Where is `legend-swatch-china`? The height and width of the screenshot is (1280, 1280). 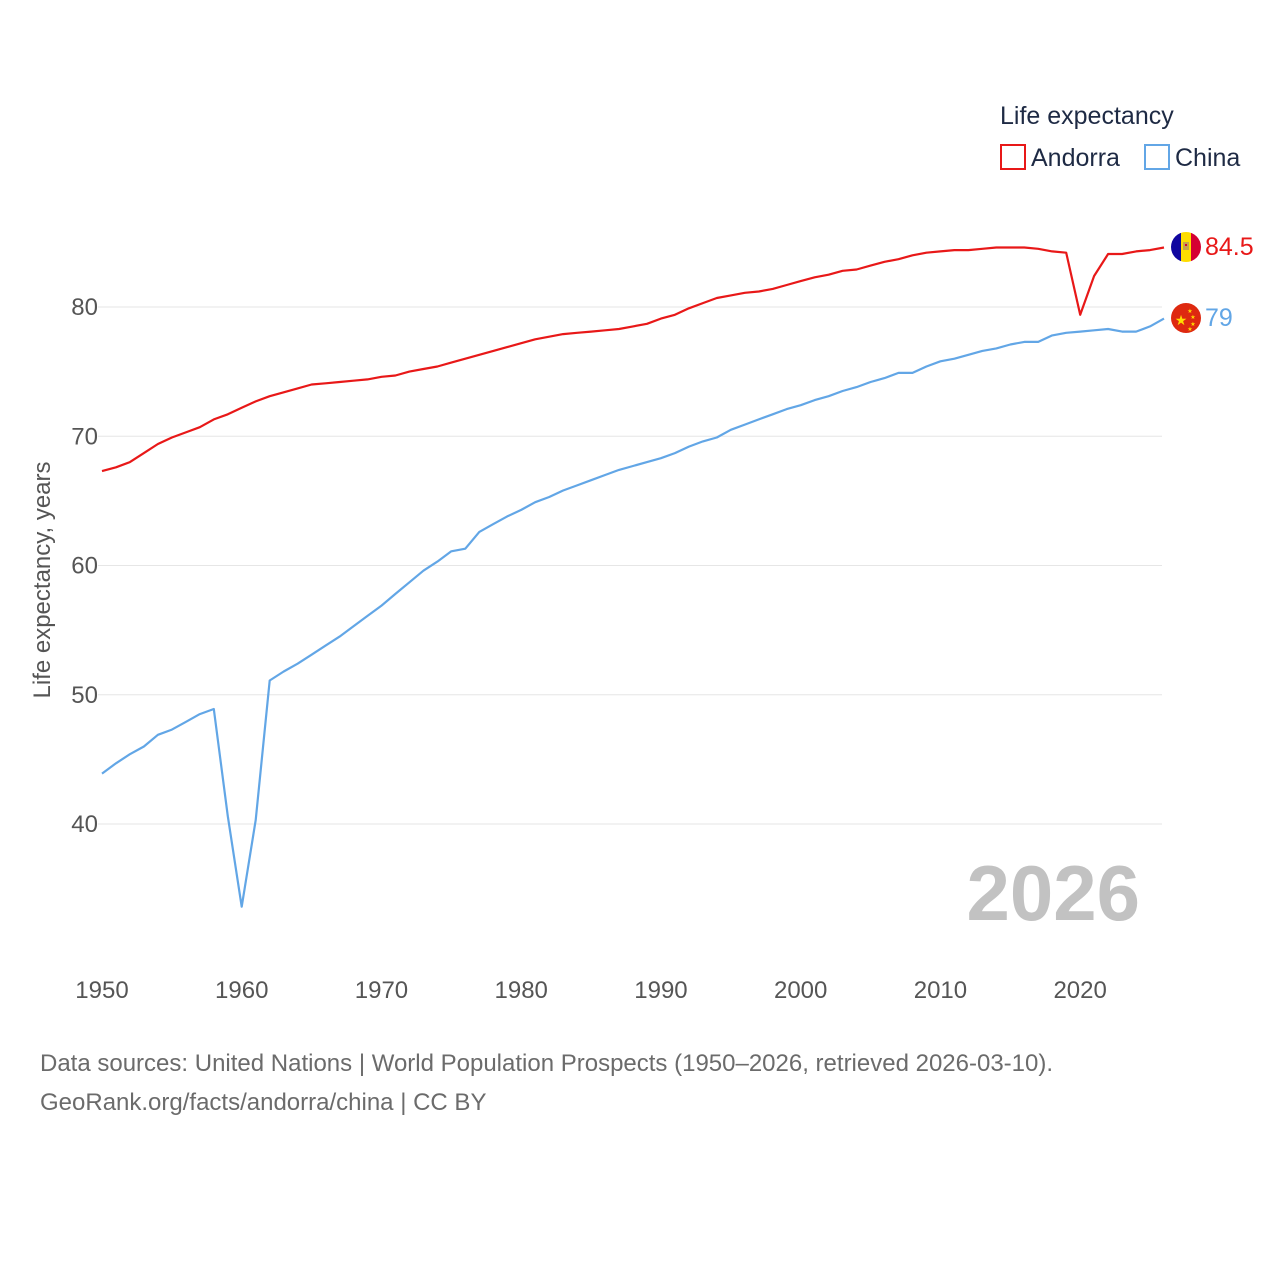 legend-swatch-china is located at coordinates (1157, 157).